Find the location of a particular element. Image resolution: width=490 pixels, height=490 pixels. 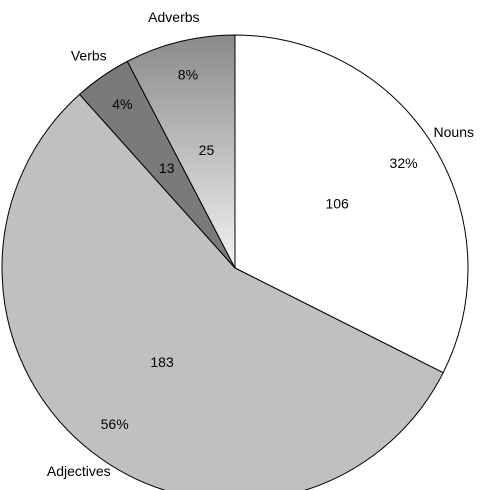

percent-label: 32% is located at coordinates (404, 163).